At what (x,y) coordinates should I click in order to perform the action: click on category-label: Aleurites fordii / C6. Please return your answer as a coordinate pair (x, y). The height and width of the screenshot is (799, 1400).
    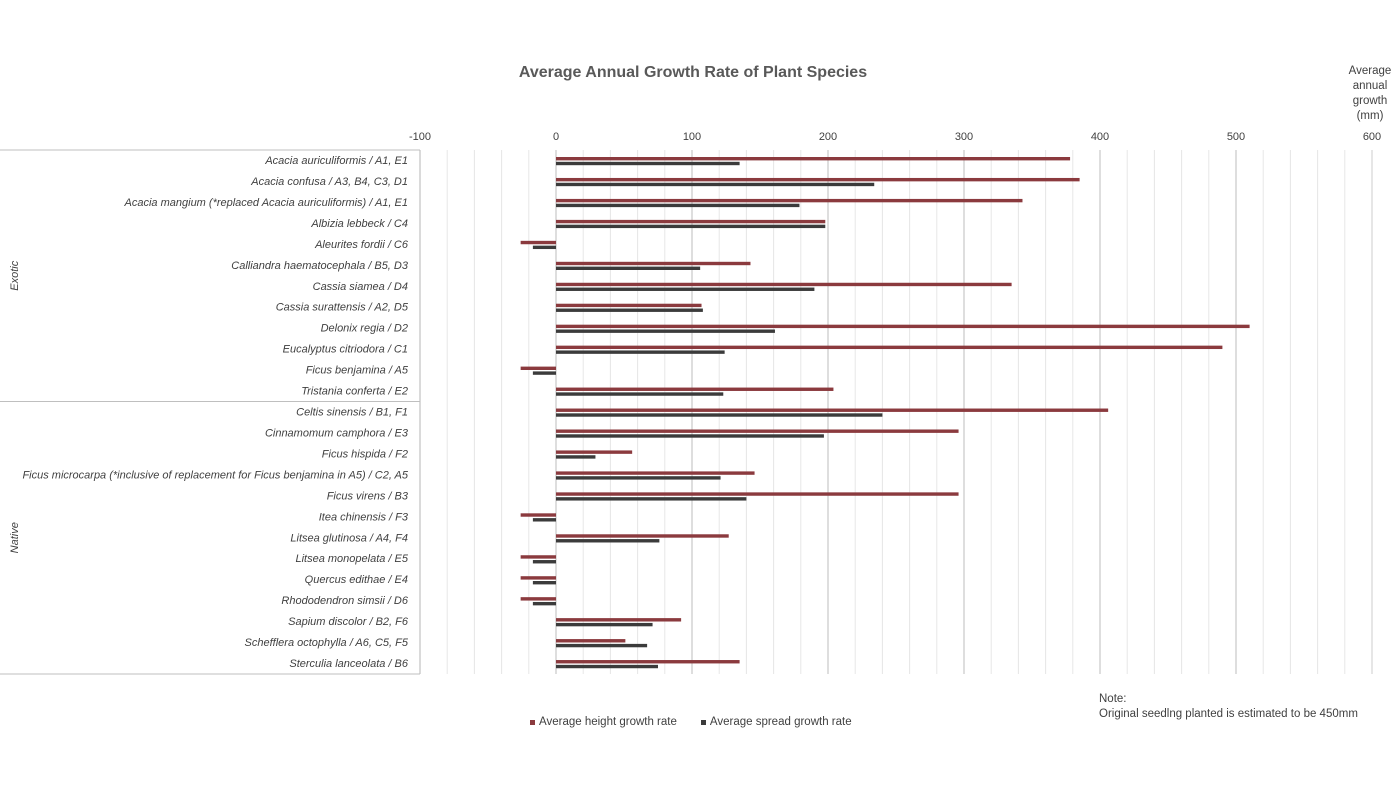
    Looking at the image, I should click on (361, 245).